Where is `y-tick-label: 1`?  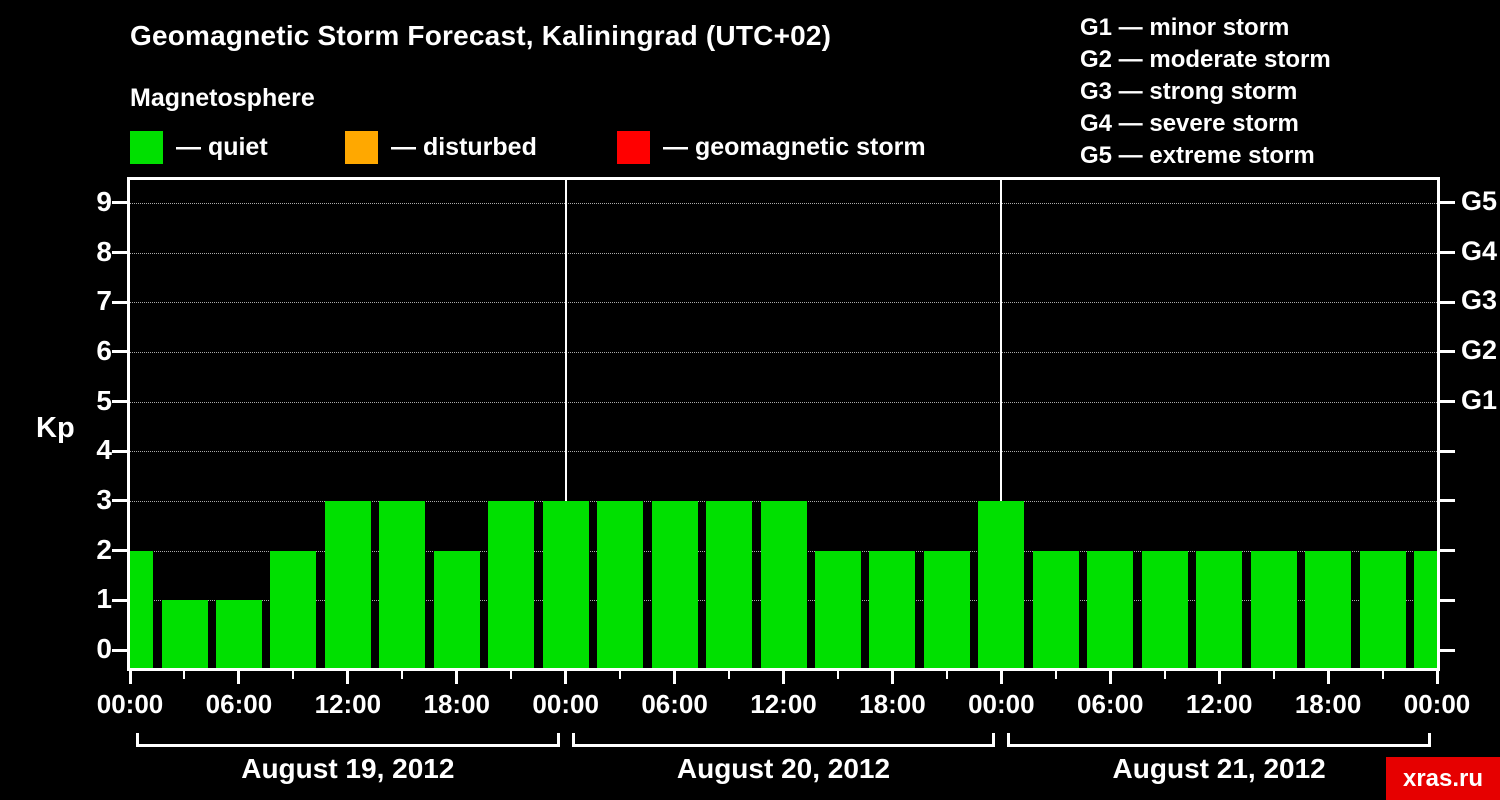 y-tick-label: 1 is located at coordinates (104, 599).